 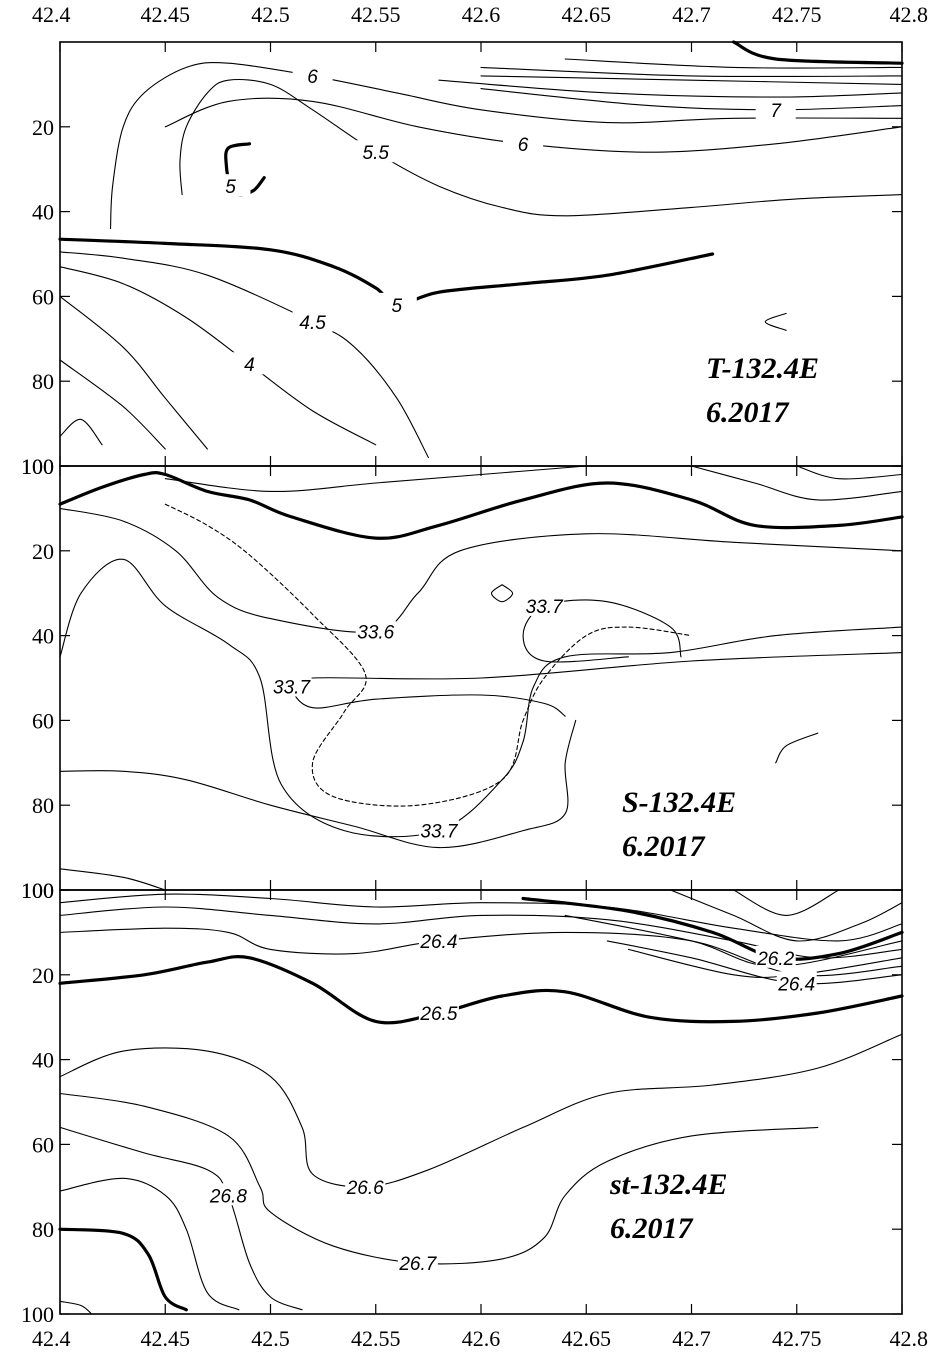 I want to click on x-tick-label-top: 42.5, so click(x=270, y=14).